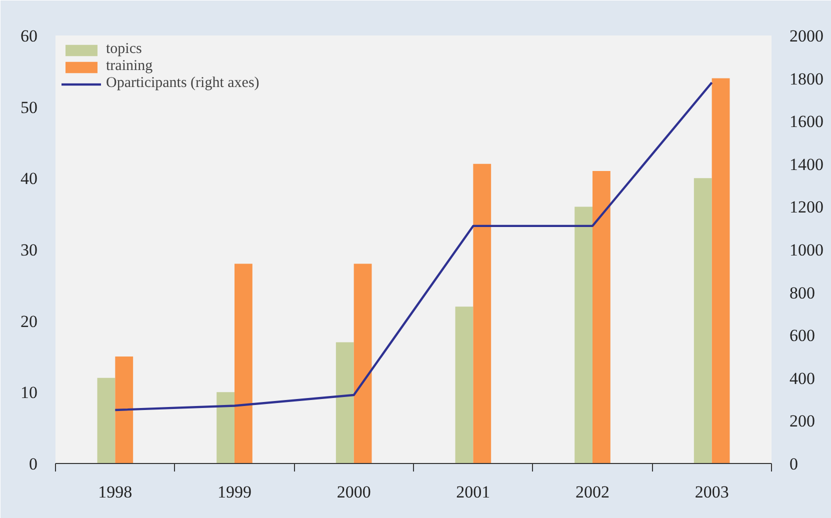 The height and width of the screenshot is (518, 831). What do you see at coordinates (802, 336) in the screenshot?
I see `y2-tick-label: 600` at bounding box center [802, 336].